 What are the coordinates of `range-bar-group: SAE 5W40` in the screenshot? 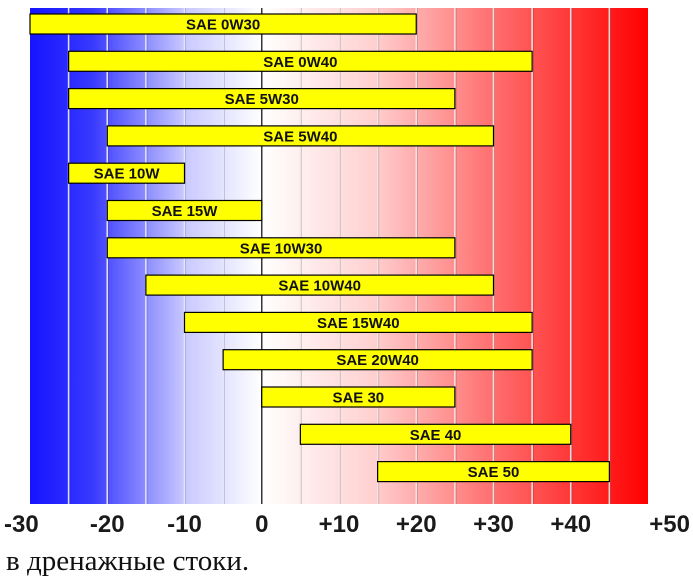 It's located at (300, 136).